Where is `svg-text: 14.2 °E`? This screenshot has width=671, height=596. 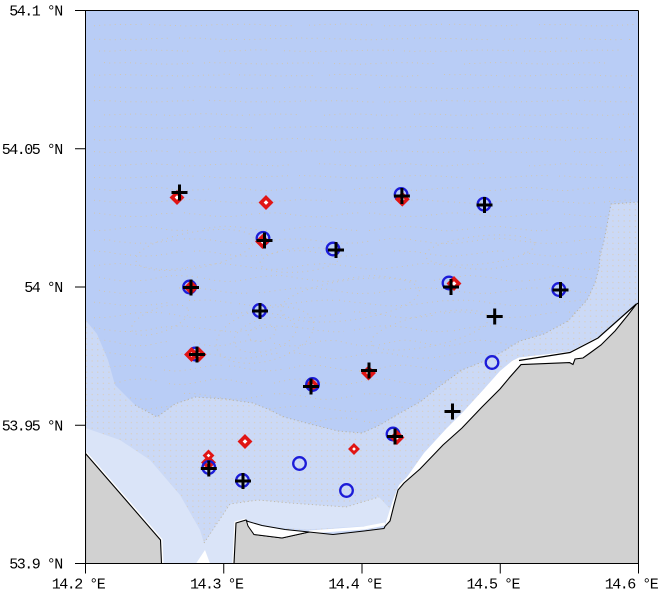 svg-text: 14.2 °E is located at coordinates (79, 585).